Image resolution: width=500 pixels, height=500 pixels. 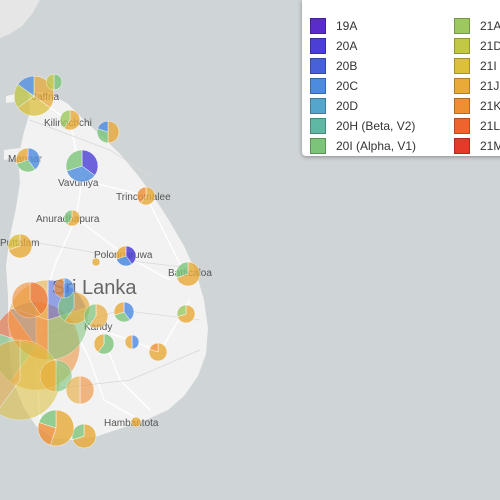 What do you see at coordinates (490, 126) in the screenshot?
I see `legend-label: 21L` at bounding box center [490, 126].